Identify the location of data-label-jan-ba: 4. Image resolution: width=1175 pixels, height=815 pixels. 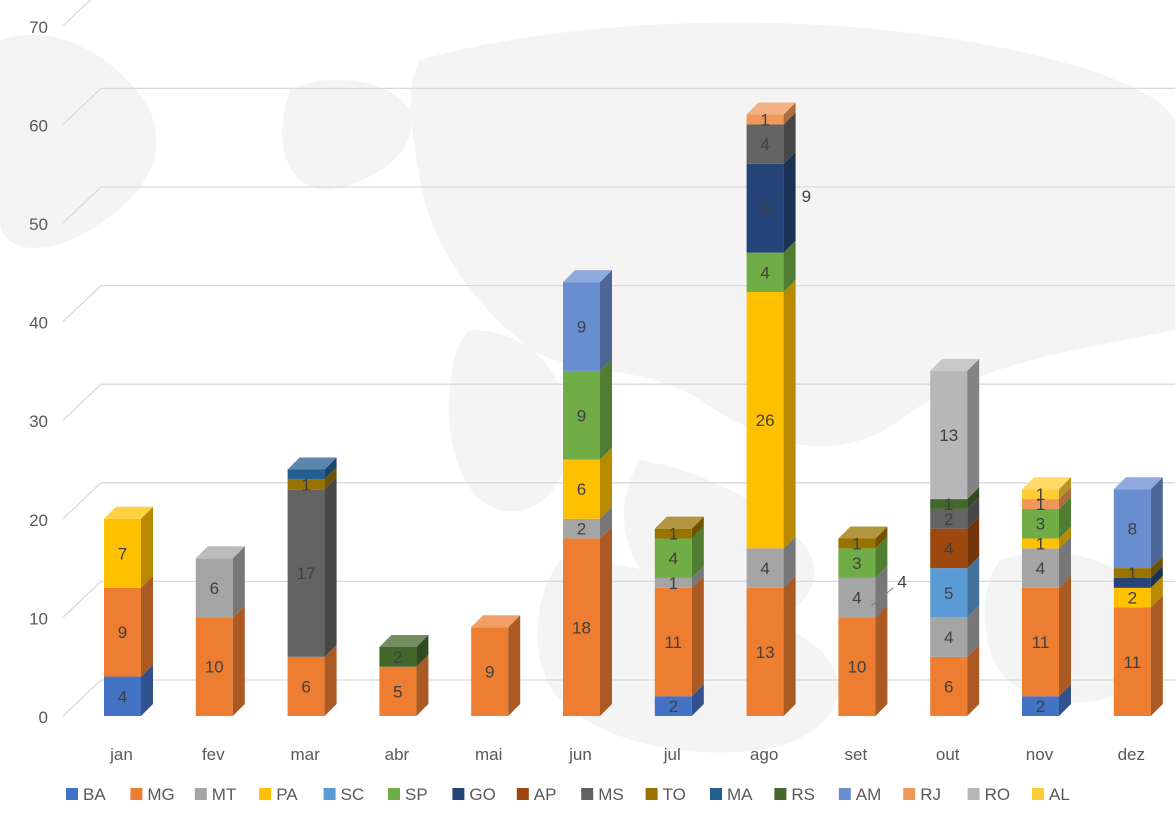
(122, 696).